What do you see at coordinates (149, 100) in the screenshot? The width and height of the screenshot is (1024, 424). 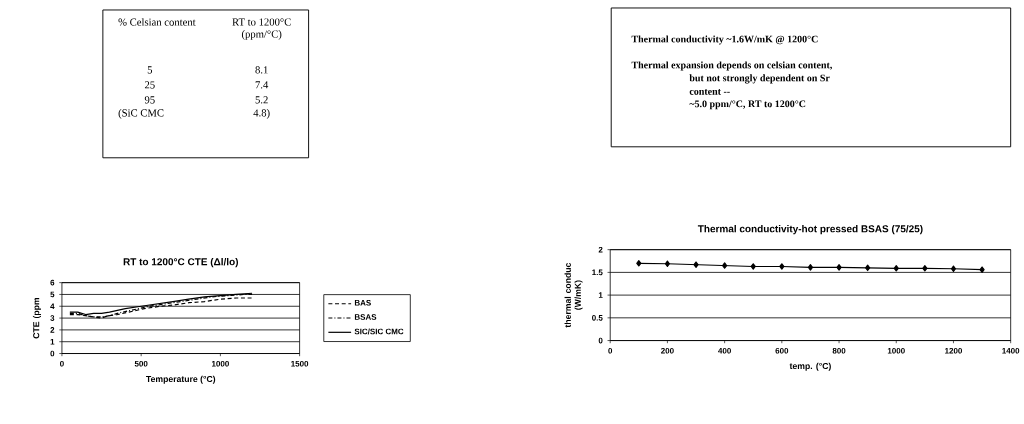 I see `text: 95` at bounding box center [149, 100].